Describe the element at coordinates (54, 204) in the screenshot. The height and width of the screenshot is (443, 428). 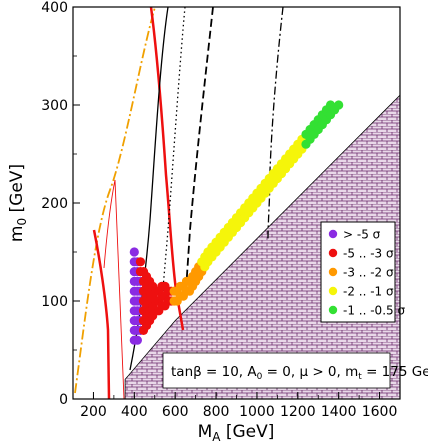
I see `y-tick-label: 200` at that location.